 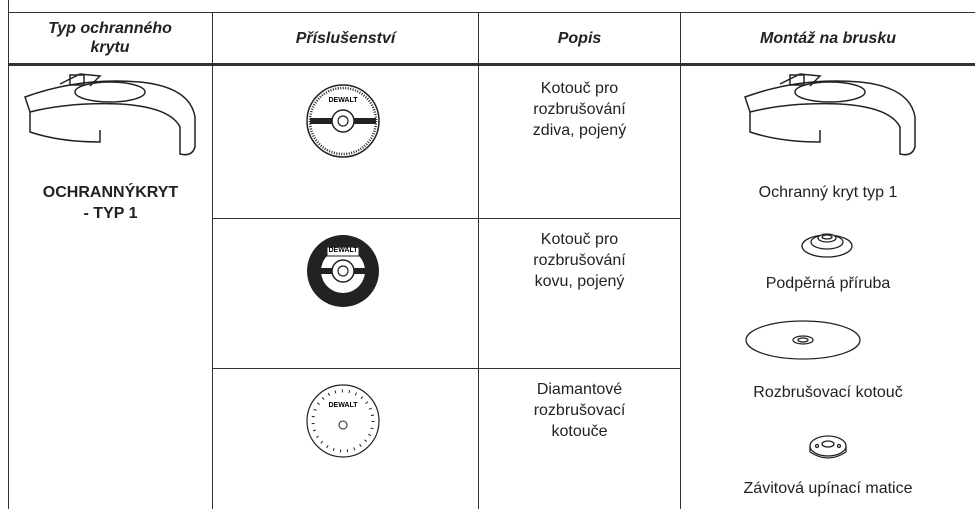 What do you see at coordinates (803, 340) in the screenshot?
I see `disc-side-icon` at bounding box center [803, 340].